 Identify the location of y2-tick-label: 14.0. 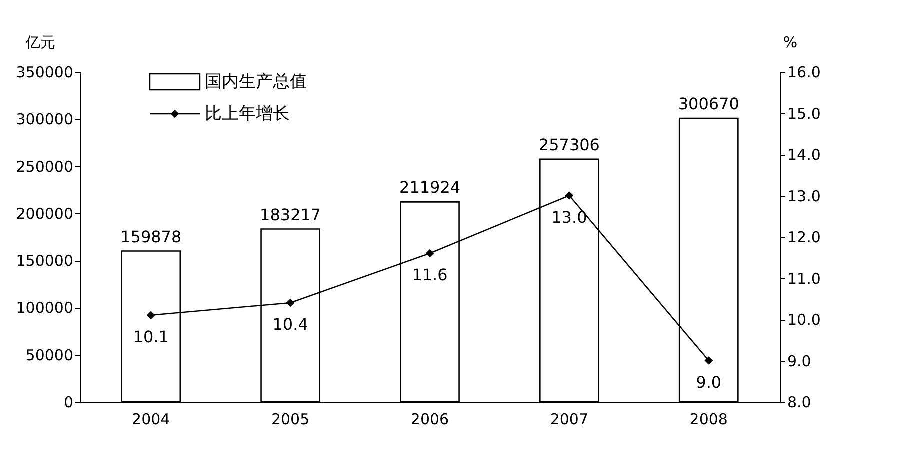
(804, 155).